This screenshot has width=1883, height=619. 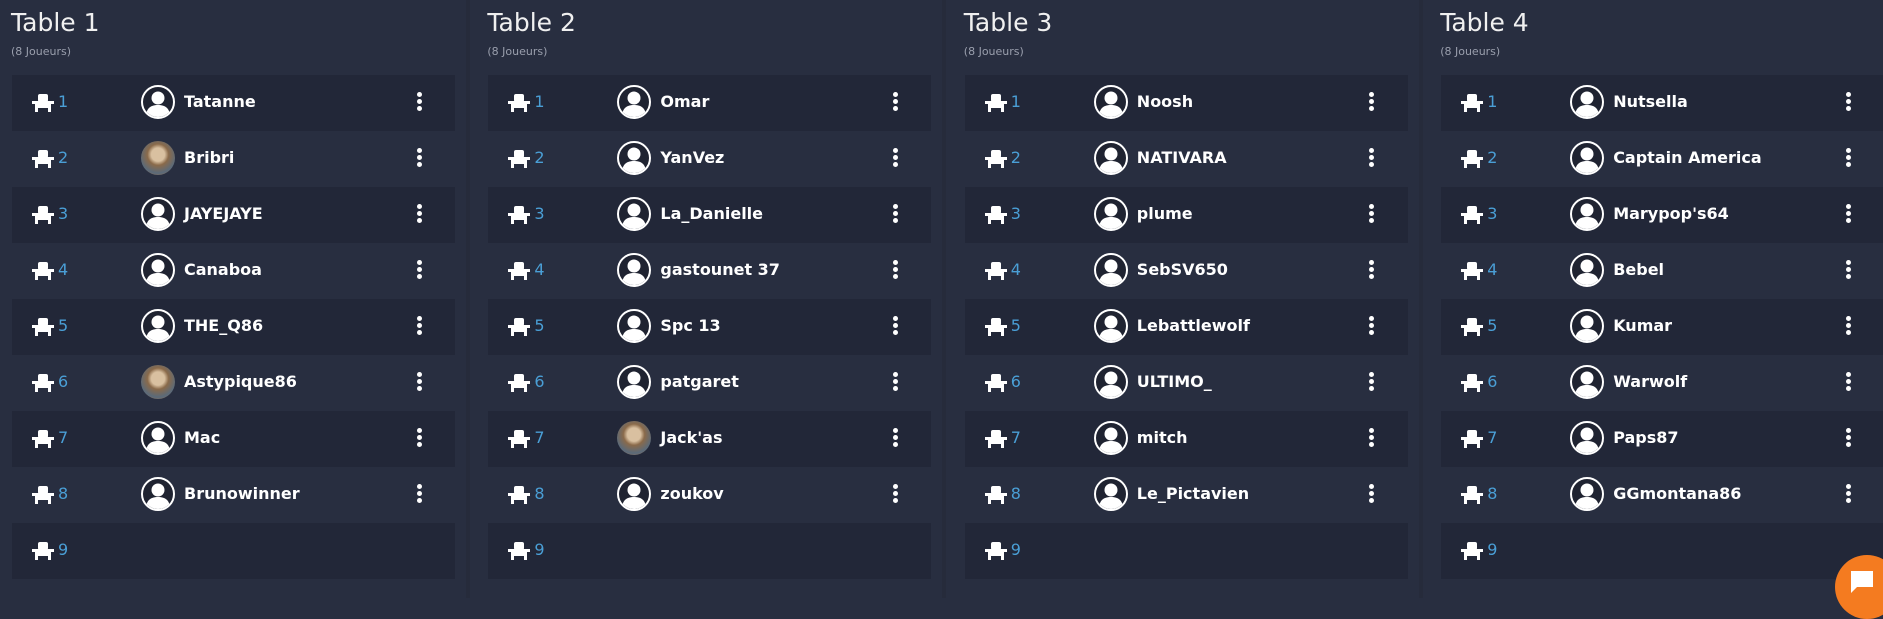 I want to click on player-name: Marypop's64, so click(x=1671, y=213).